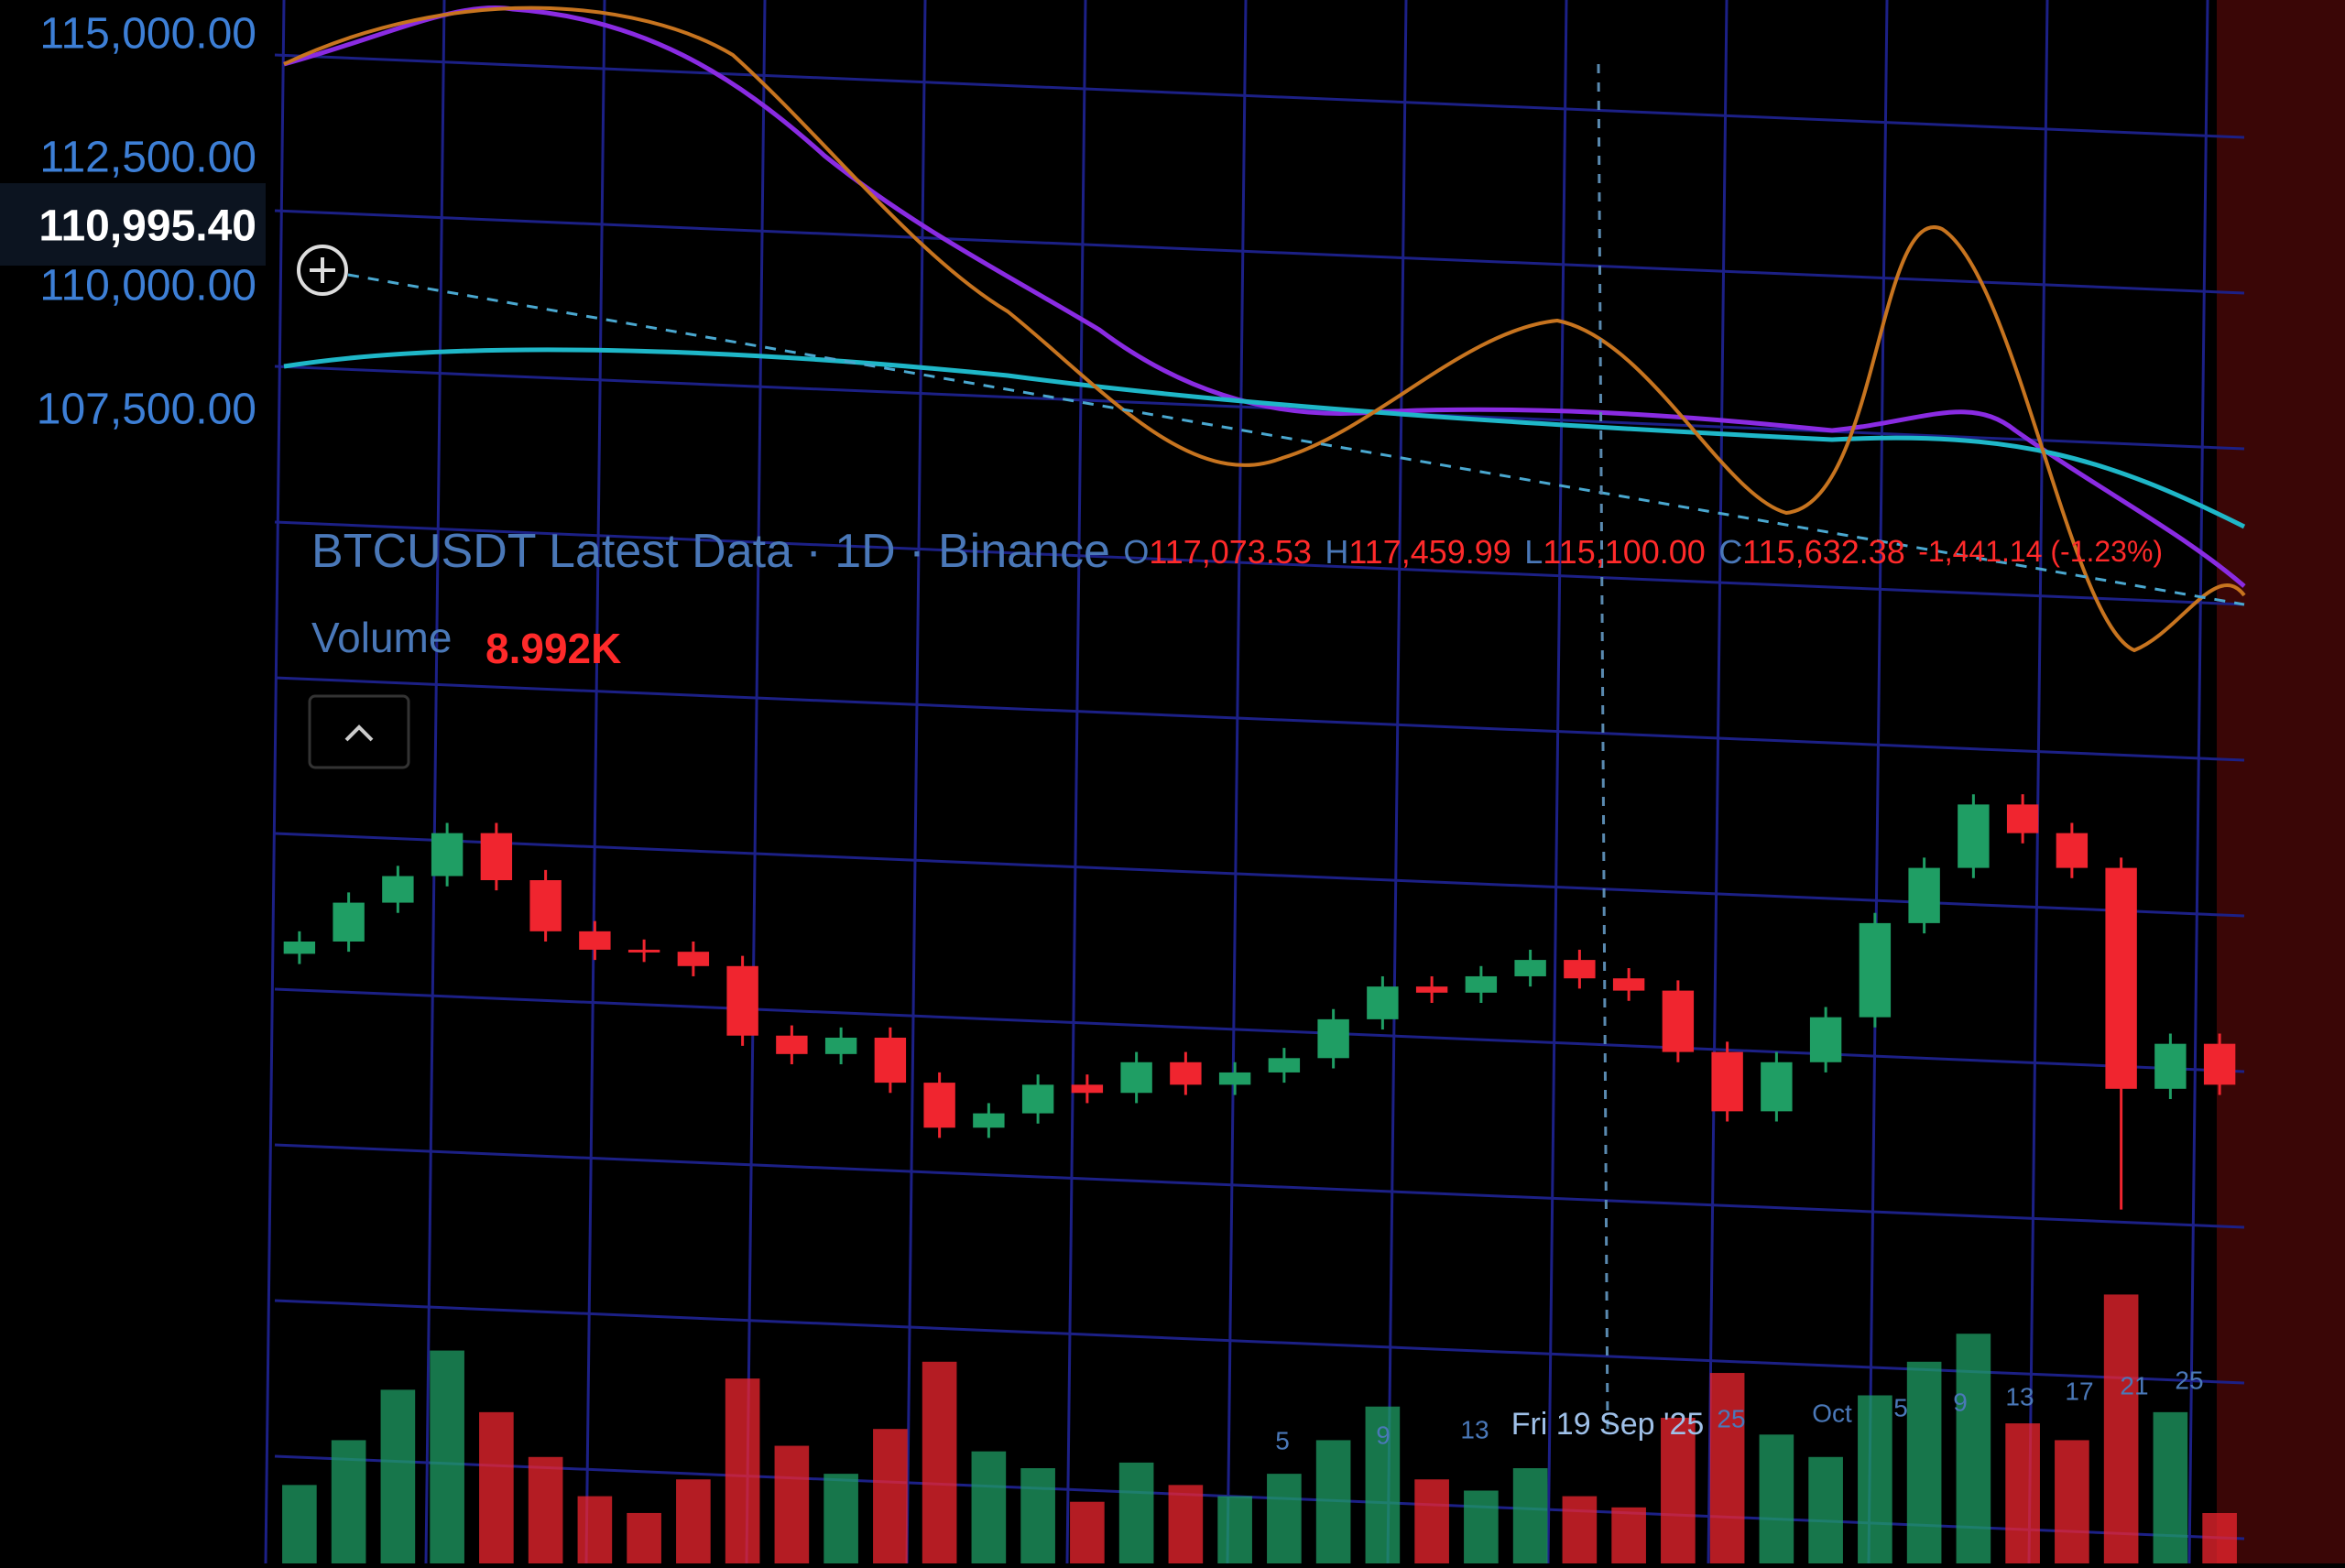 The height and width of the screenshot is (1568, 2345). I want to click on change: -1,441.14 (-1.23%), so click(2040, 551).